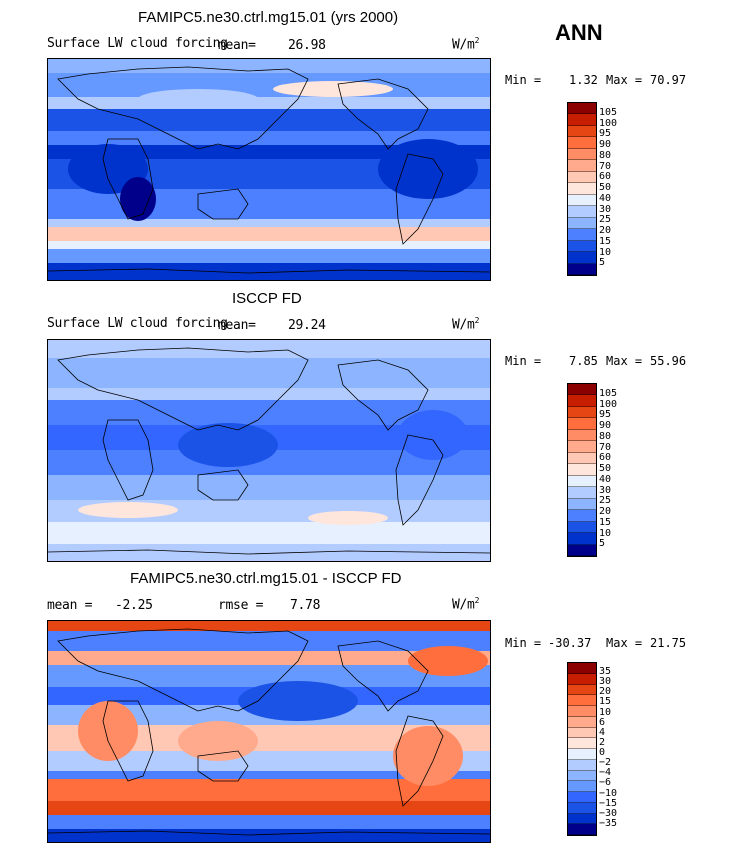  What do you see at coordinates (579, 32) in the screenshot?
I see `season-label: ANN` at bounding box center [579, 32].